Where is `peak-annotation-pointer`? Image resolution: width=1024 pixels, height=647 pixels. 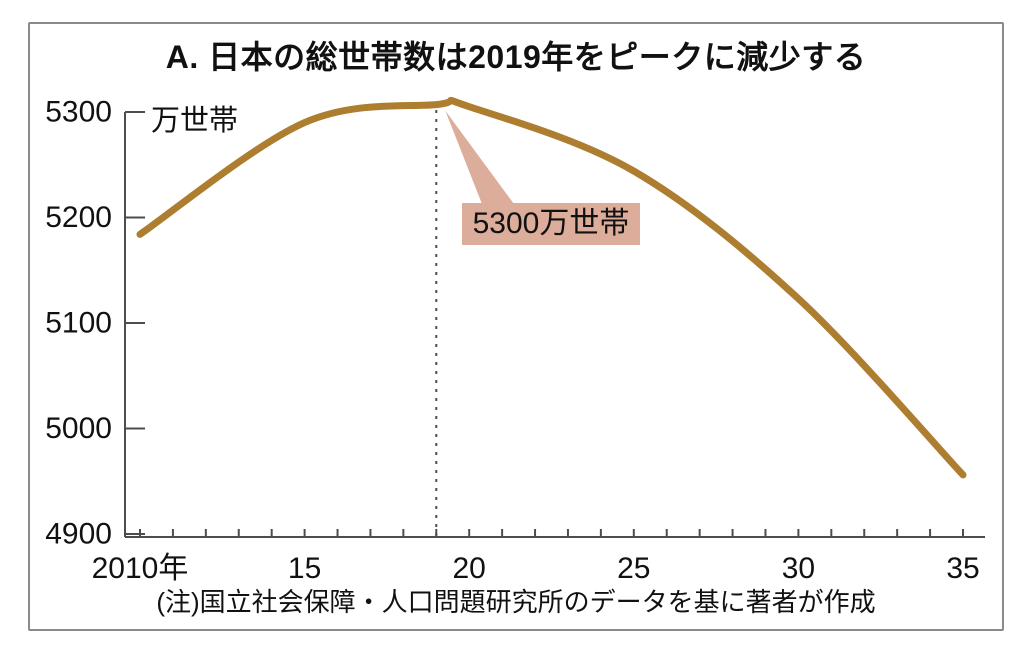
peak-annotation-pointer is located at coordinates (479, 157).